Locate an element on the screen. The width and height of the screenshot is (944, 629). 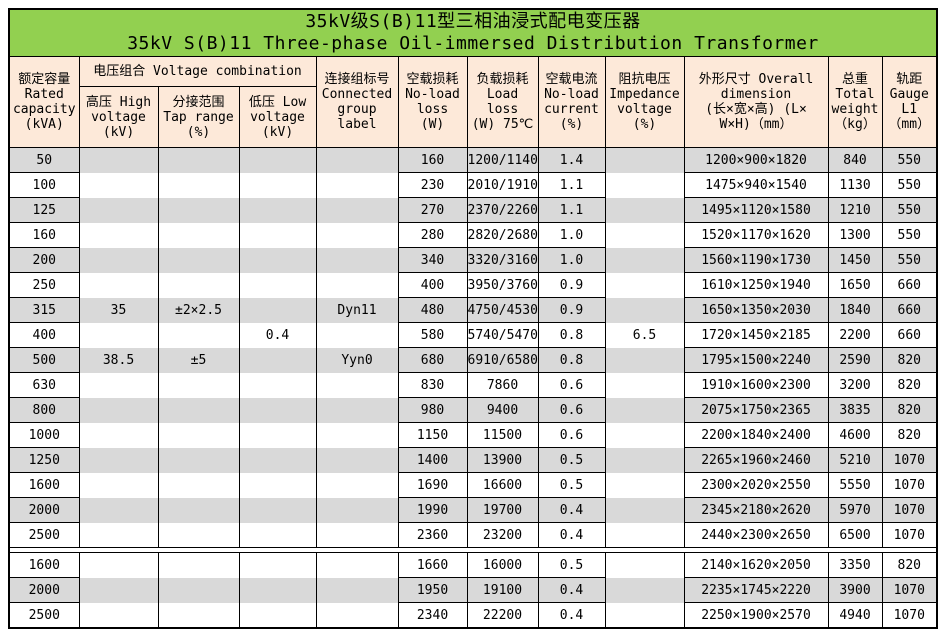
cell-impedance-voltage: 6.5 is located at coordinates (644, 335).